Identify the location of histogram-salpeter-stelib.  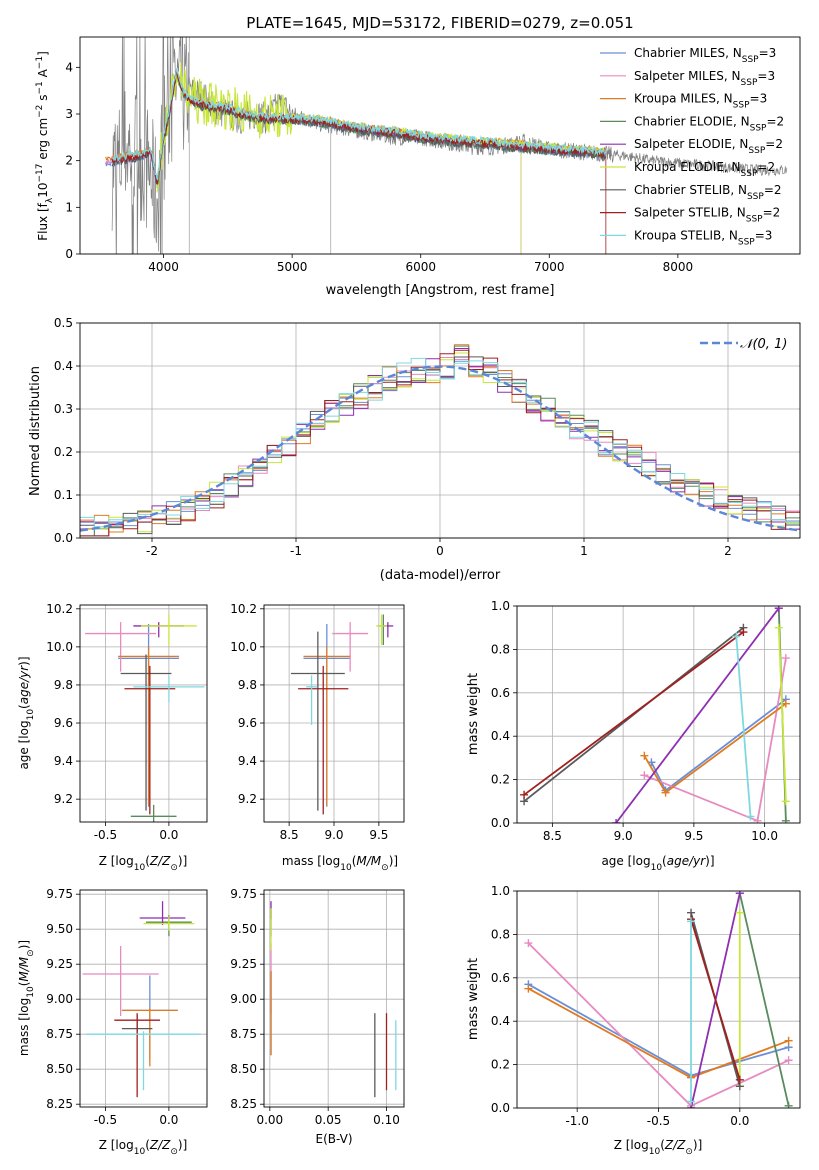
(440, 443).